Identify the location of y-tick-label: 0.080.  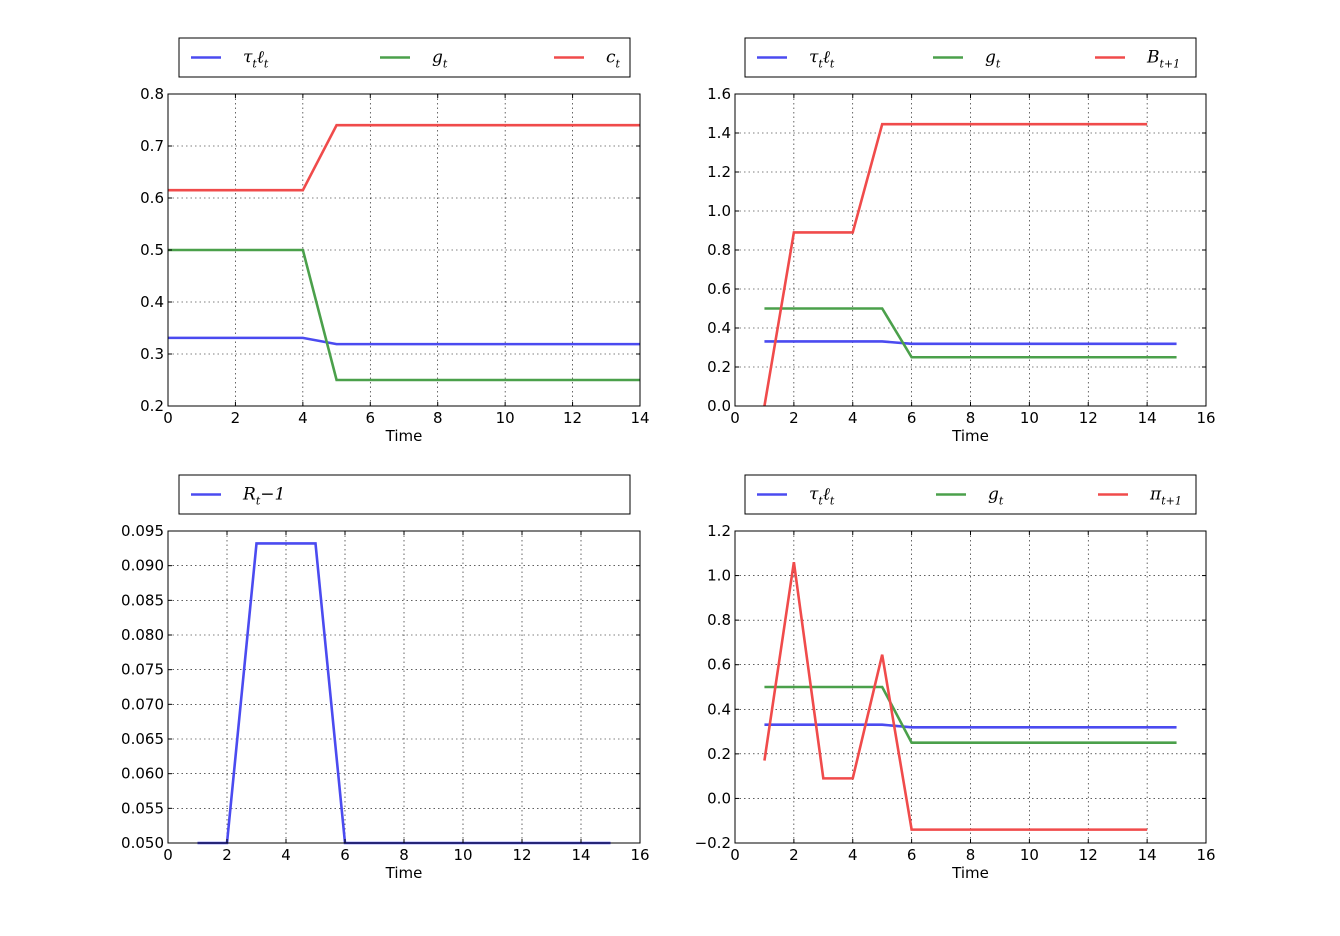
(142, 635).